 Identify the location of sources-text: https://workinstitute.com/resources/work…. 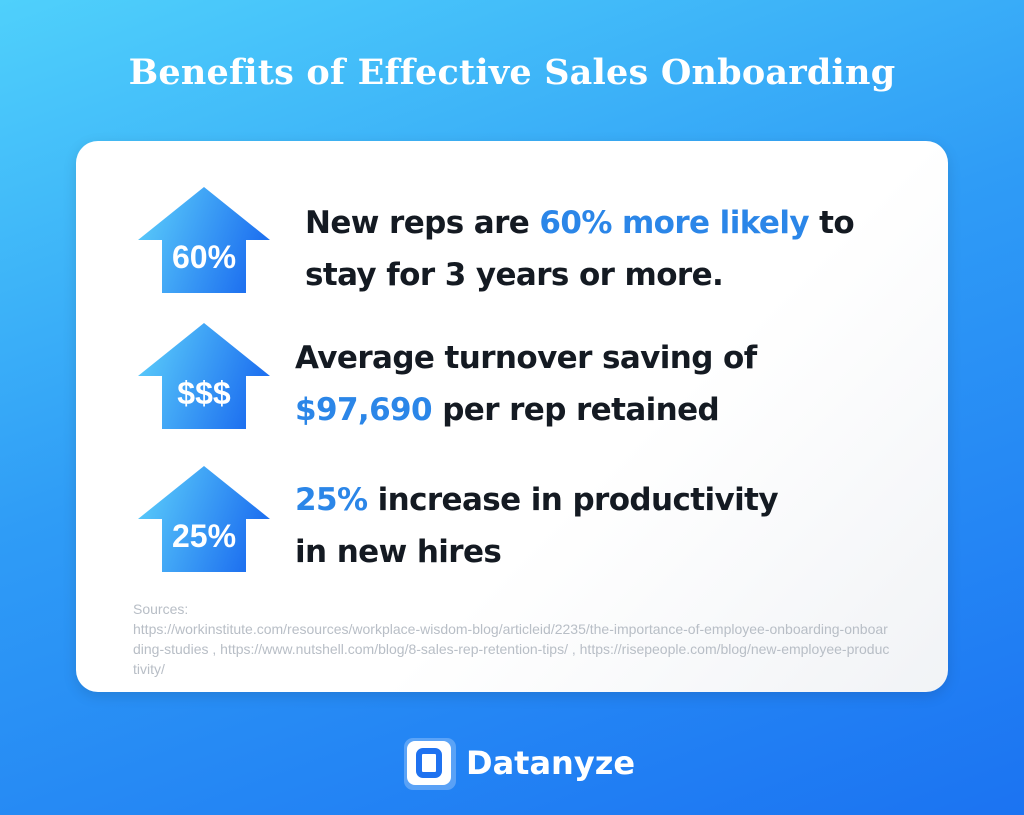
(511, 649).